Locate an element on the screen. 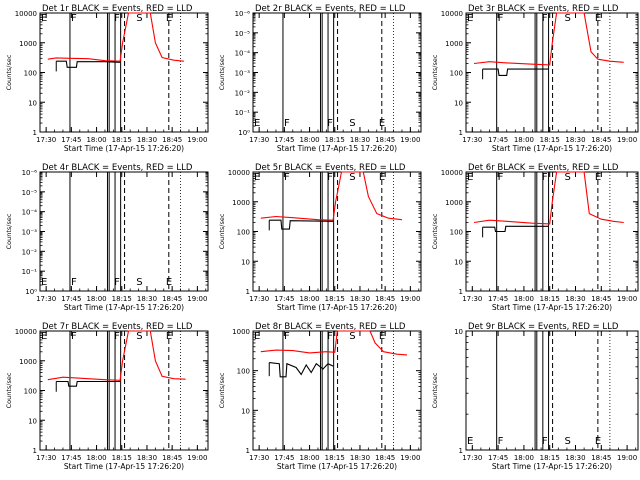 The width and height of the screenshot is (640, 480). panel-title: Det 8r BLACK = Events, RED = LLD is located at coordinates (330, 327).